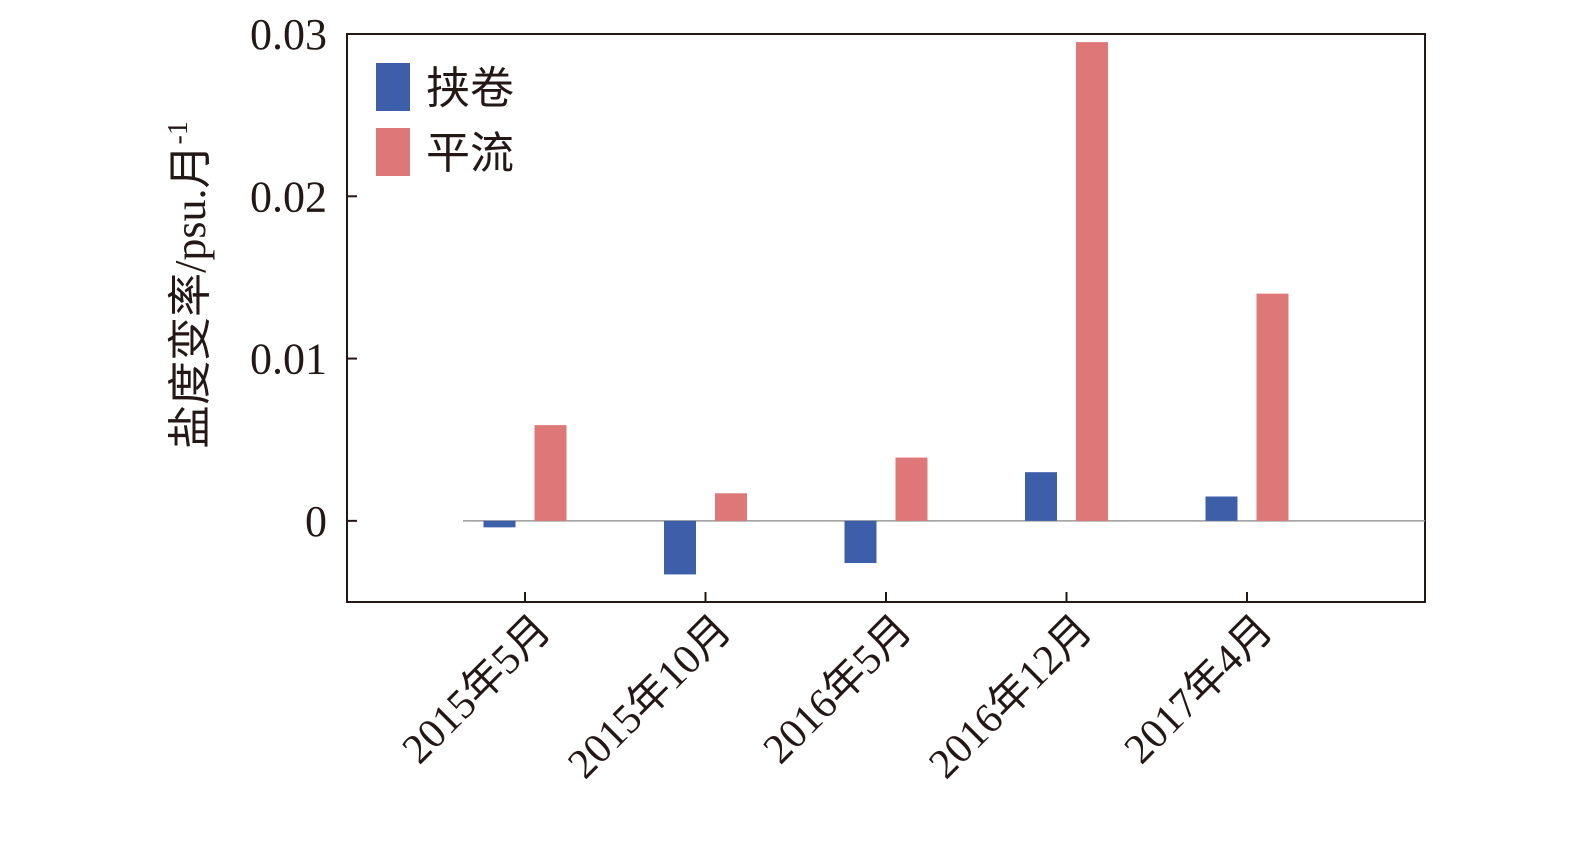  Describe the element at coordinates (1011, 697) in the screenshot. I see `x-tick-label: 2016年12月` at that location.